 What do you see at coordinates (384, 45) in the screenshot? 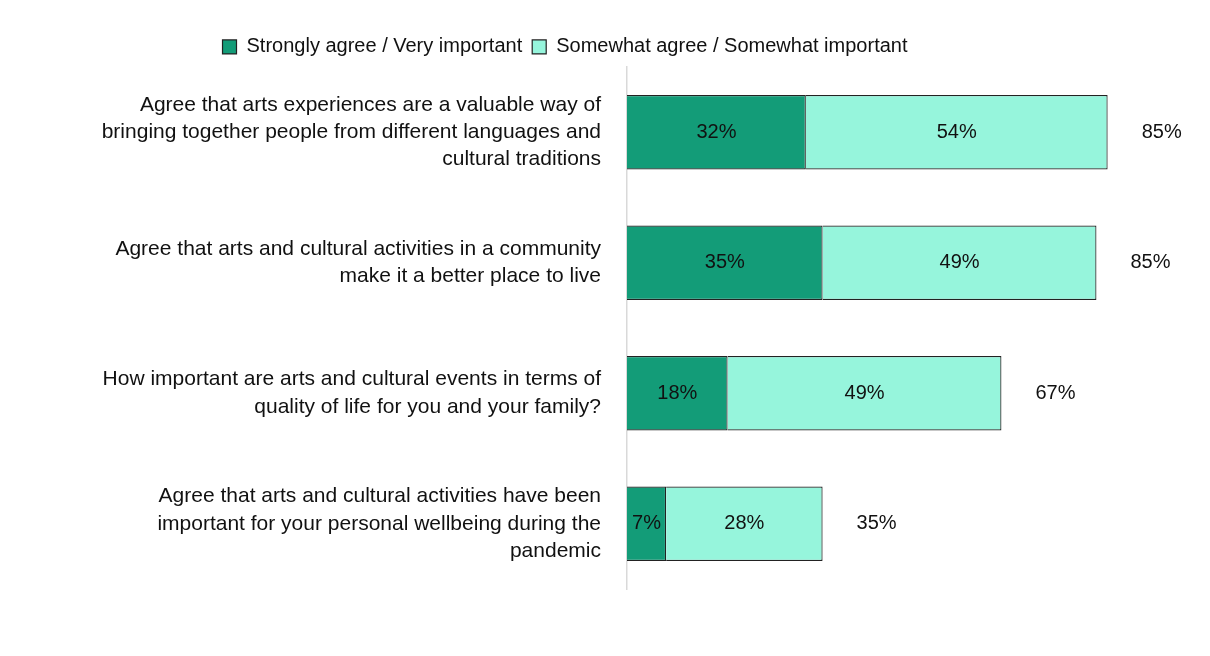
I see `legend-label: Strongly agree / Very important` at bounding box center [384, 45].